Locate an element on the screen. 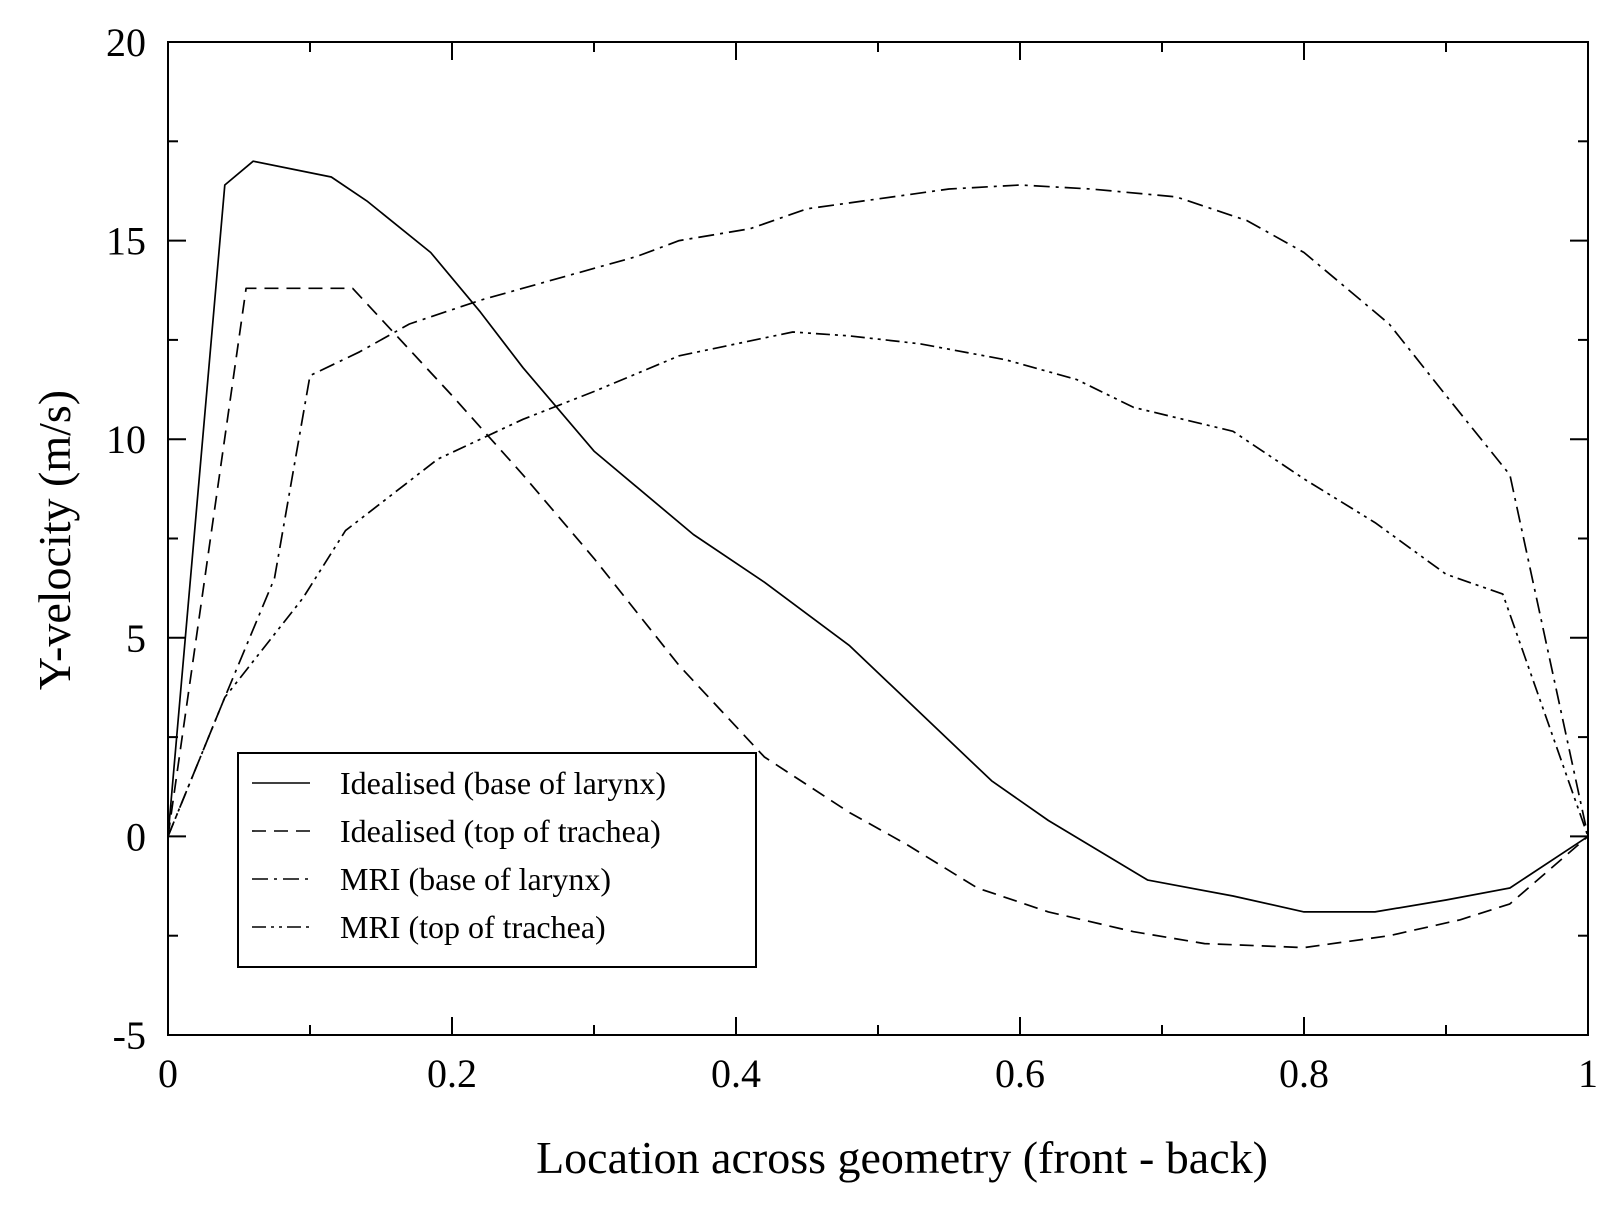 The width and height of the screenshot is (1619, 1206). x-tick-label: 0.4 is located at coordinates (736, 1073).